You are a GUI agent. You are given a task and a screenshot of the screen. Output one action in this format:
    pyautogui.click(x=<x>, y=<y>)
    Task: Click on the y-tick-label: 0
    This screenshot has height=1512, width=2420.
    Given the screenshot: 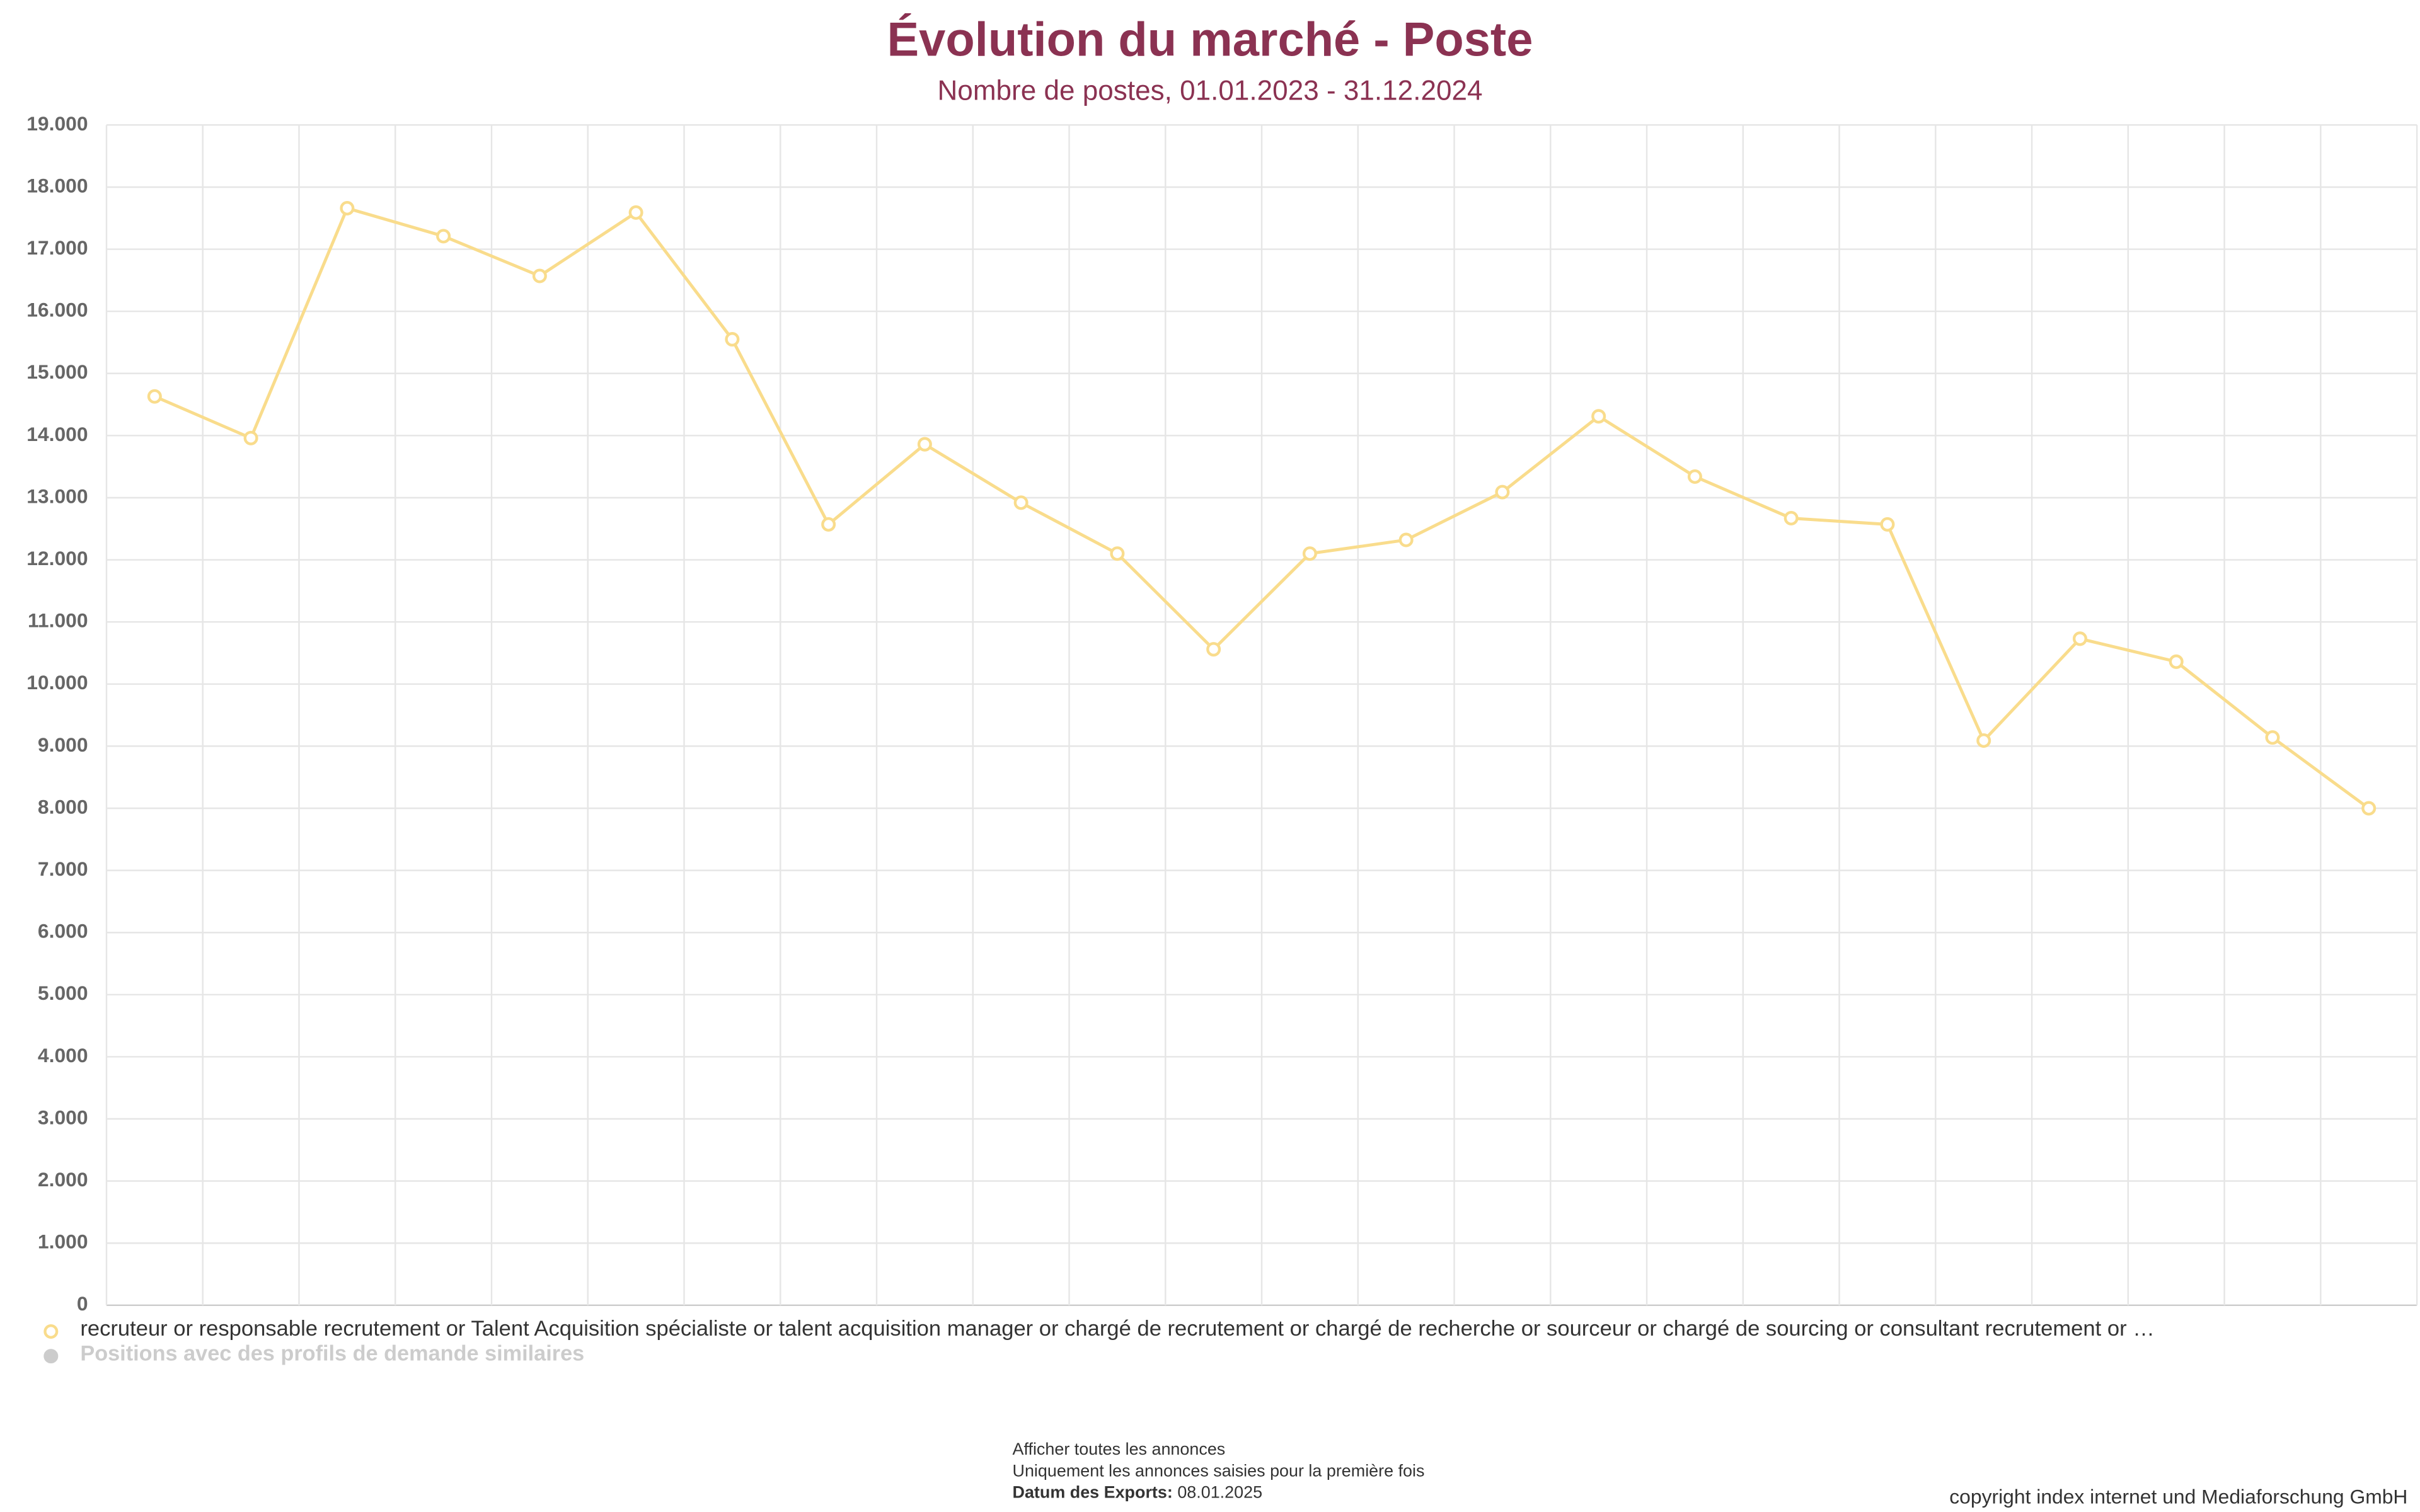 What is the action you would take?
    pyautogui.click(x=82, y=1303)
    